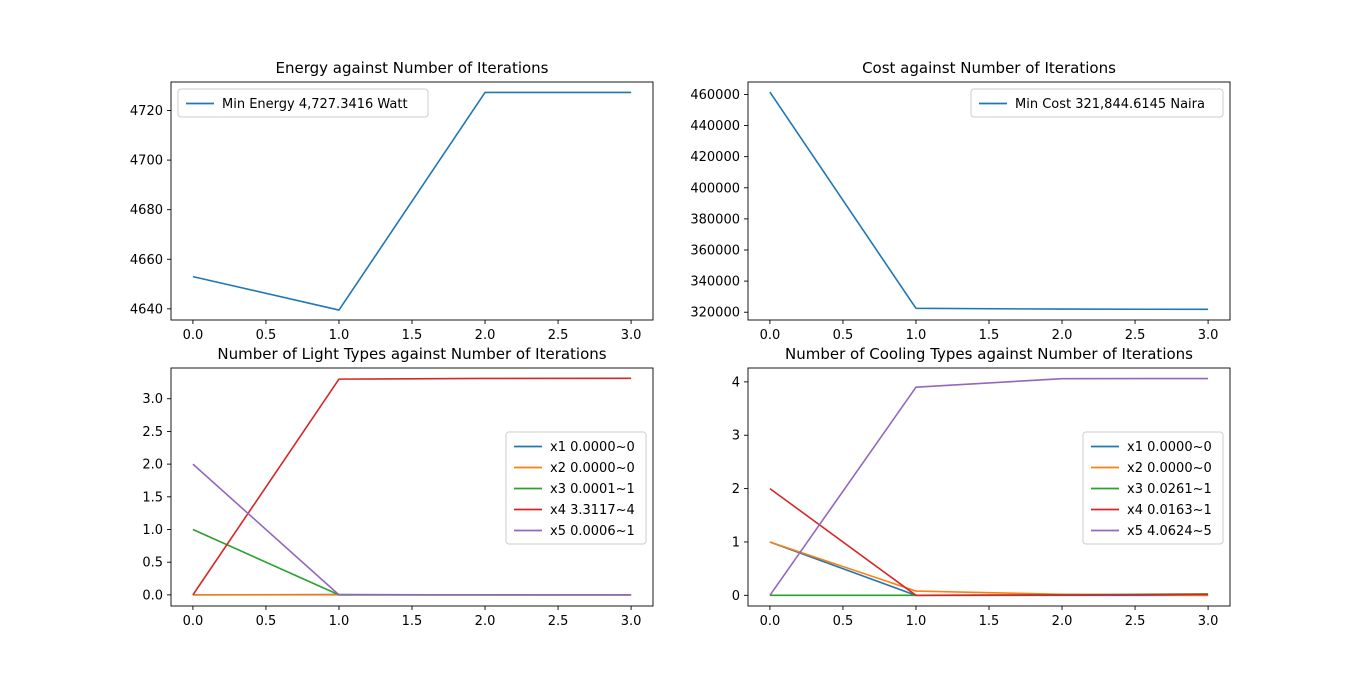 Image resolution: width=1366 pixels, height=681 pixels. What do you see at coordinates (1169, 510) in the screenshot?
I see `legend-label: x4 0.0163~1` at bounding box center [1169, 510].